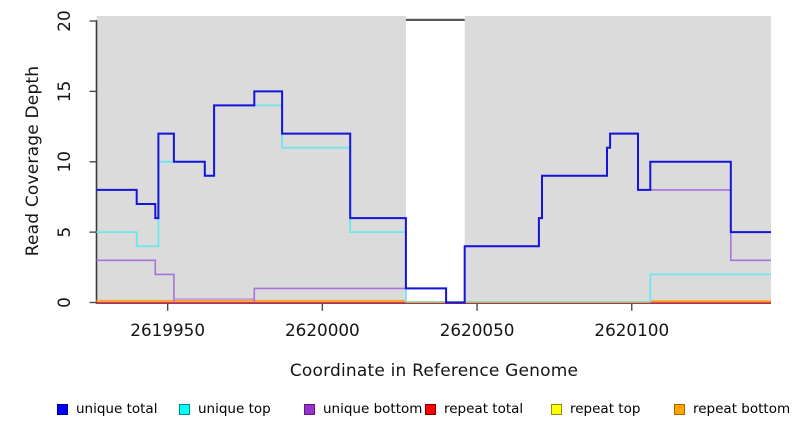 This screenshot has height=432, width=792. What do you see at coordinates (234, 409) in the screenshot?
I see `legend-label: unique top` at bounding box center [234, 409].